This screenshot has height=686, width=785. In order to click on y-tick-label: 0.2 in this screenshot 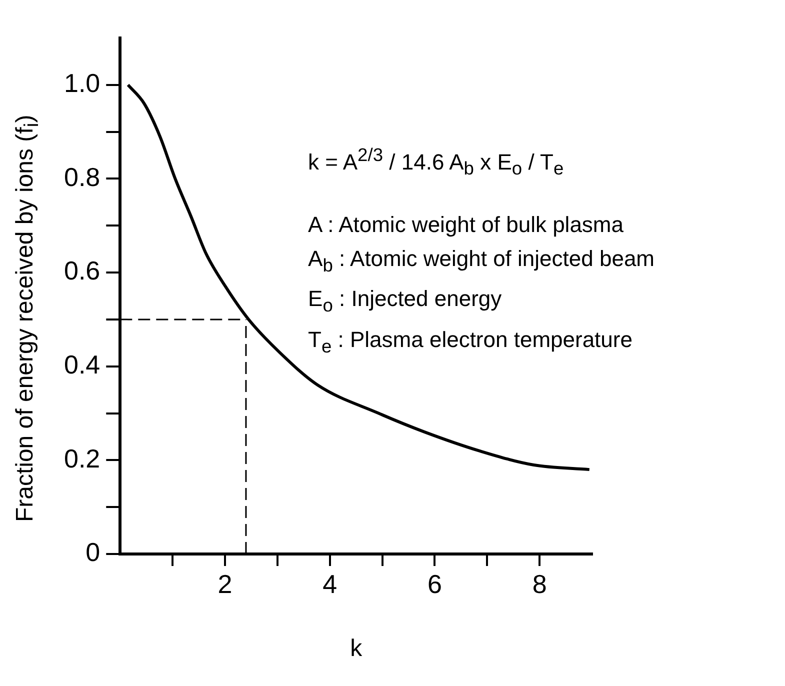, I will do `click(82, 458)`.